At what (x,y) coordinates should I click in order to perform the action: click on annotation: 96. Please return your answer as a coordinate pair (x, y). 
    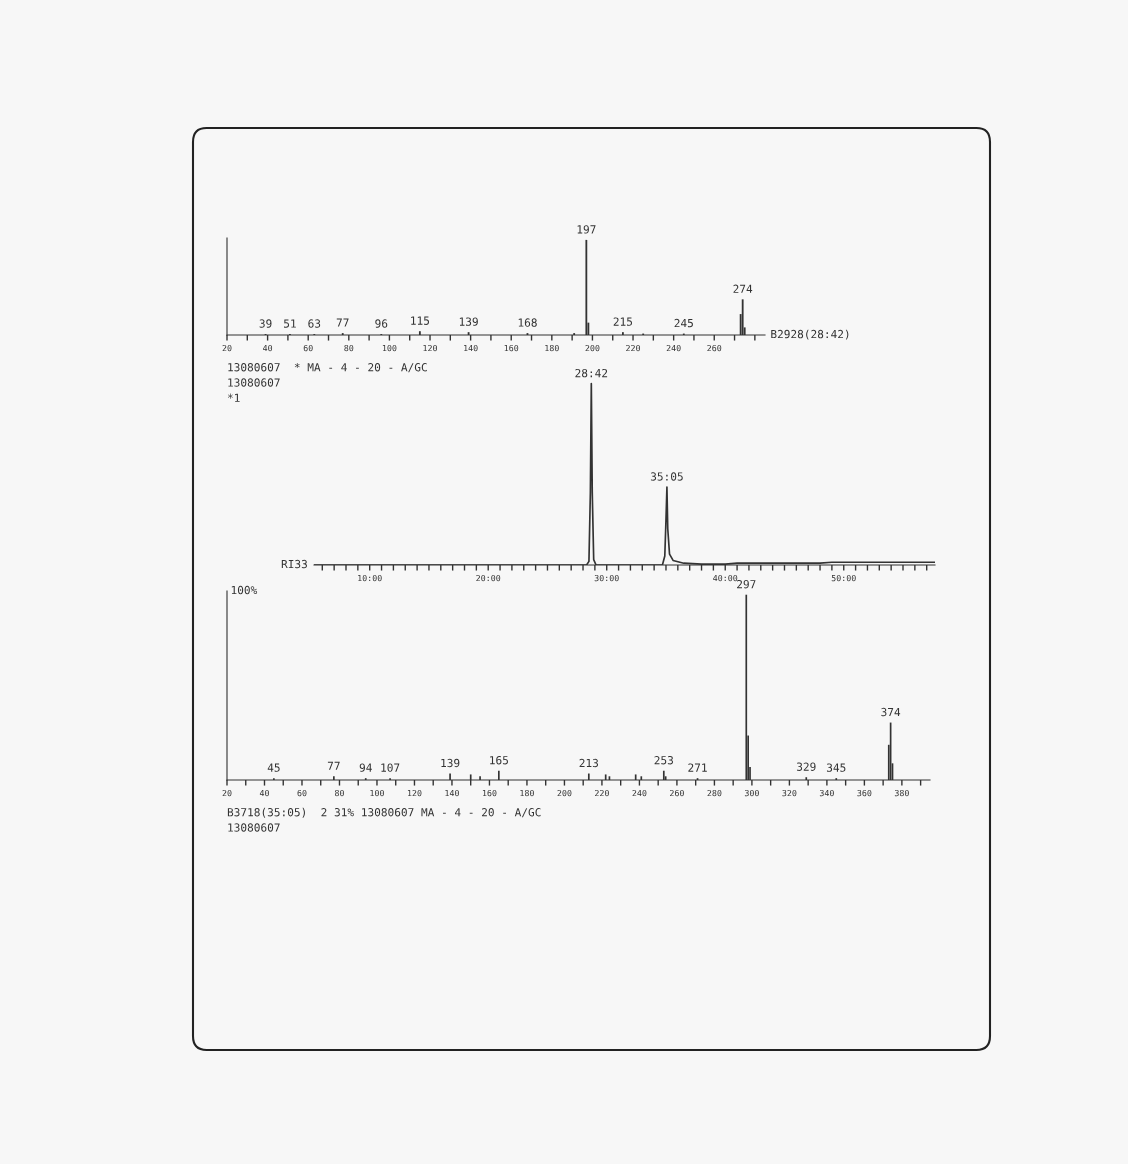
    Looking at the image, I should click on (381, 323).